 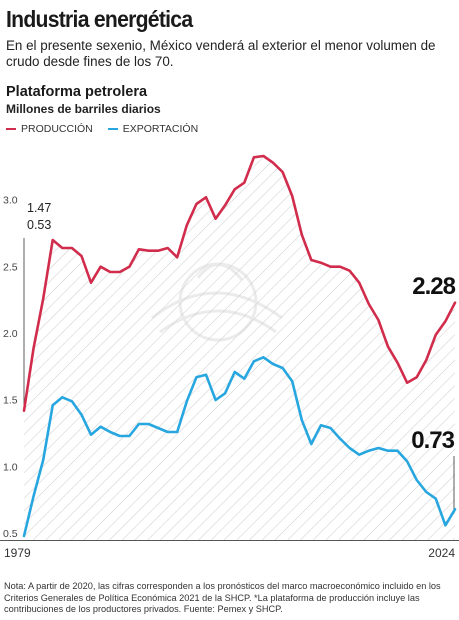 What do you see at coordinates (10, 467) in the screenshot?
I see `y-tick-label: 1.0` at bounding box center [10, 467].